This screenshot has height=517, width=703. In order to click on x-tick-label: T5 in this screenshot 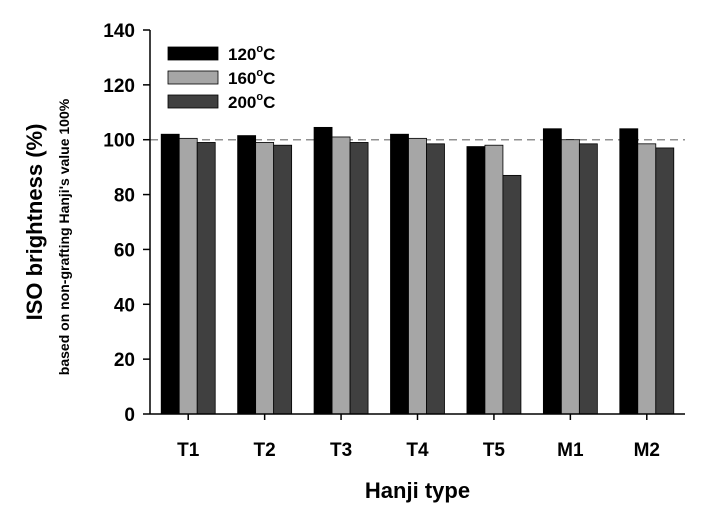, I will do `click(494, 450)`.